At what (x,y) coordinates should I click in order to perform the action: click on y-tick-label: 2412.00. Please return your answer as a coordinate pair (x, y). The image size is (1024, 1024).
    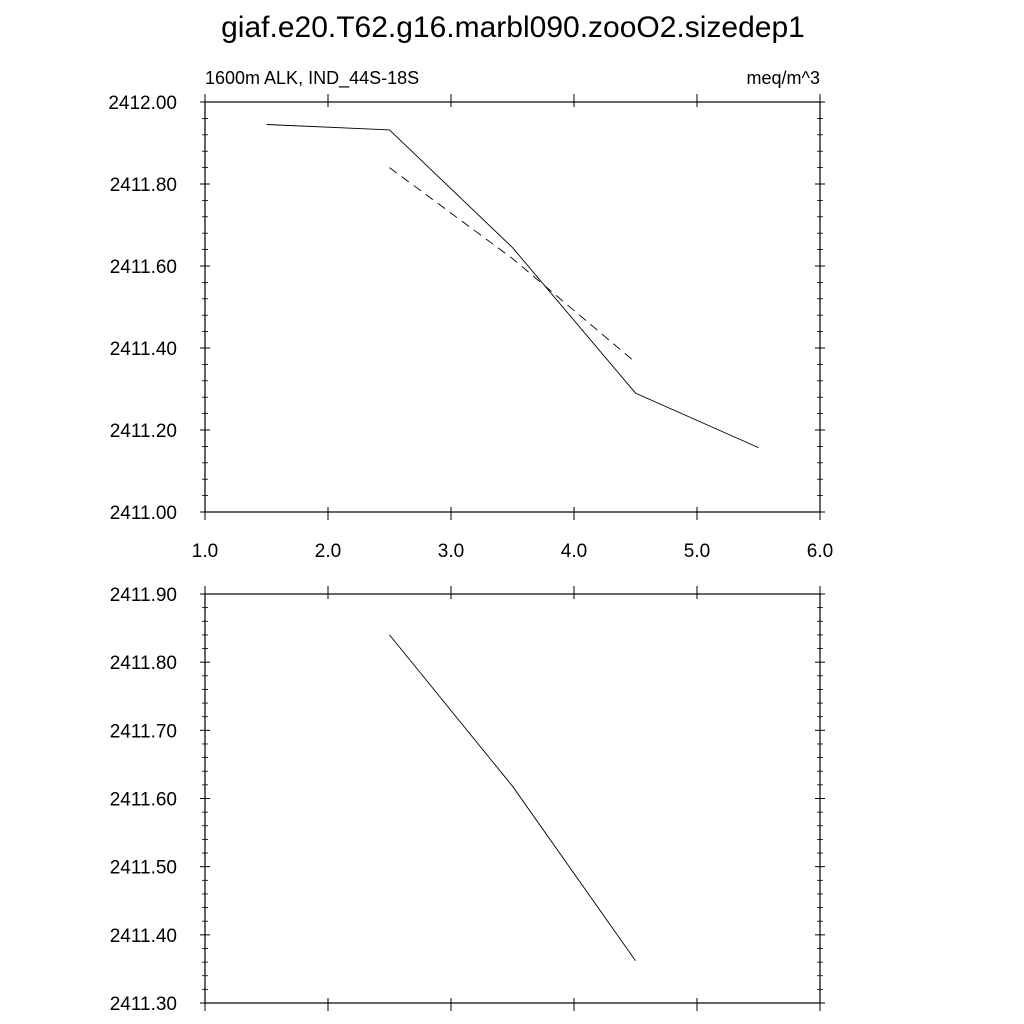
    Looking at the image, I should click on (142, 103).